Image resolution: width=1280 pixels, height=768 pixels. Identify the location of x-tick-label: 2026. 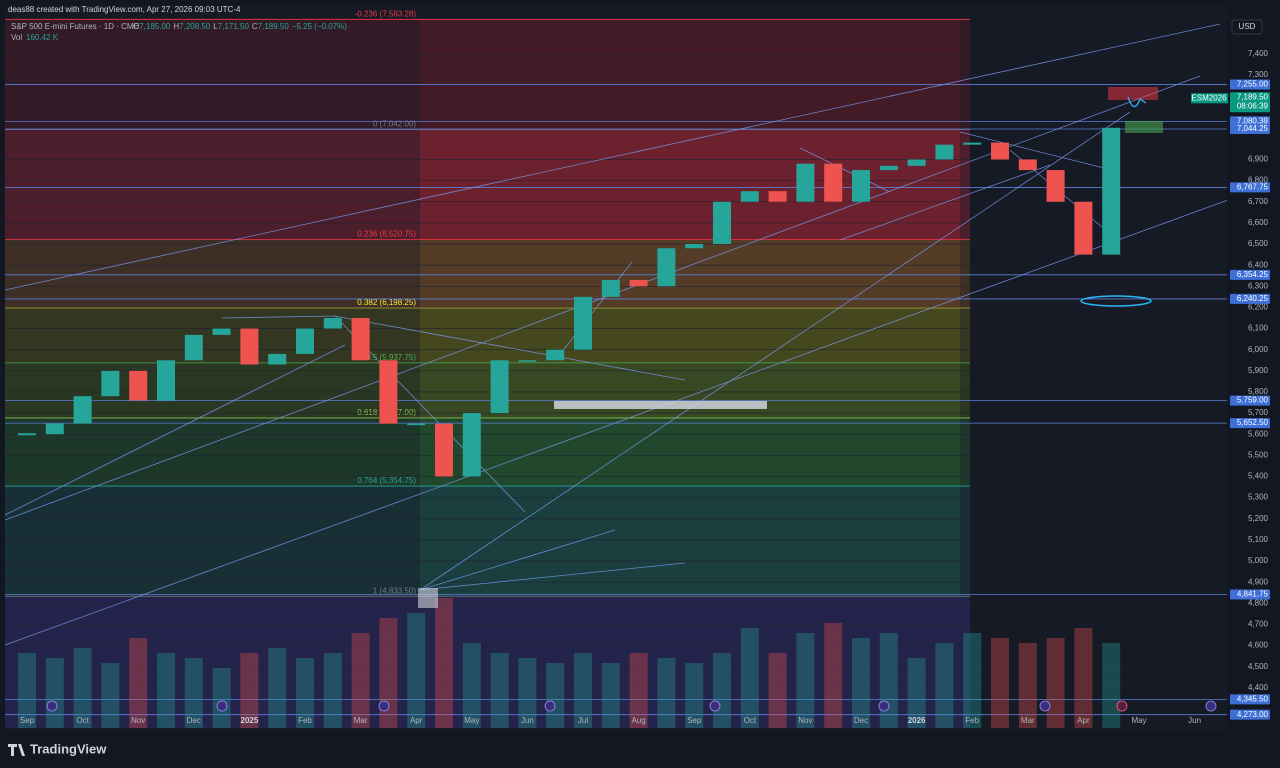
(917, 720).